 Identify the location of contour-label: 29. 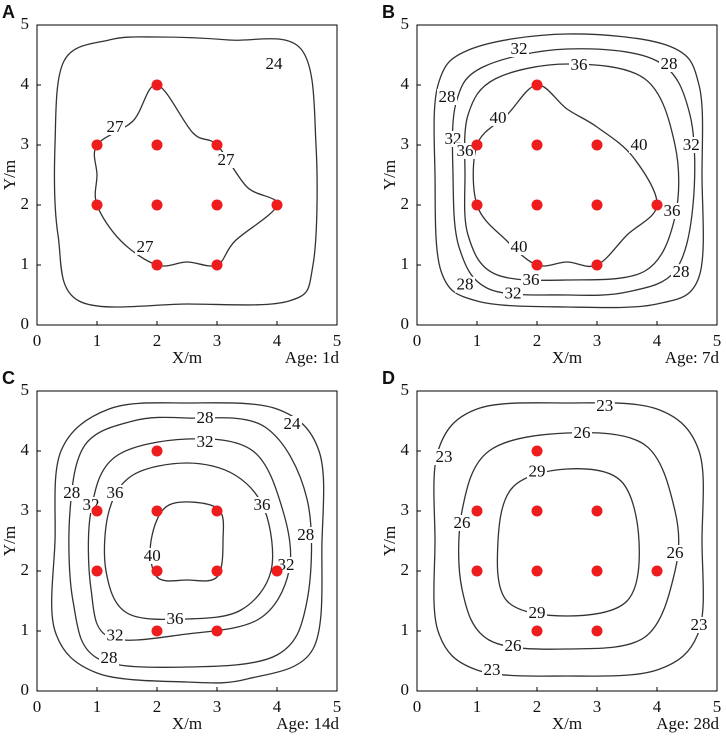
(537, 470).